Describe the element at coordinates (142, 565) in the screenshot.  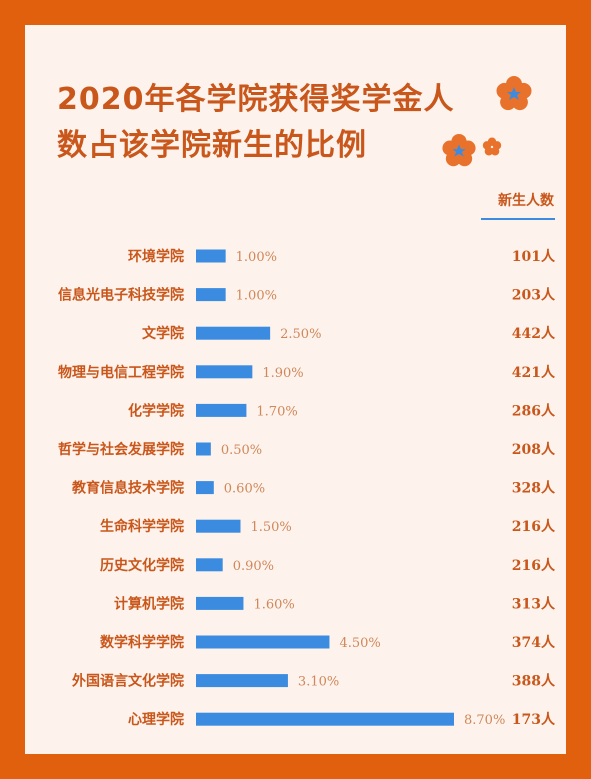
I see `category-label: 历史文化学院` at that location.